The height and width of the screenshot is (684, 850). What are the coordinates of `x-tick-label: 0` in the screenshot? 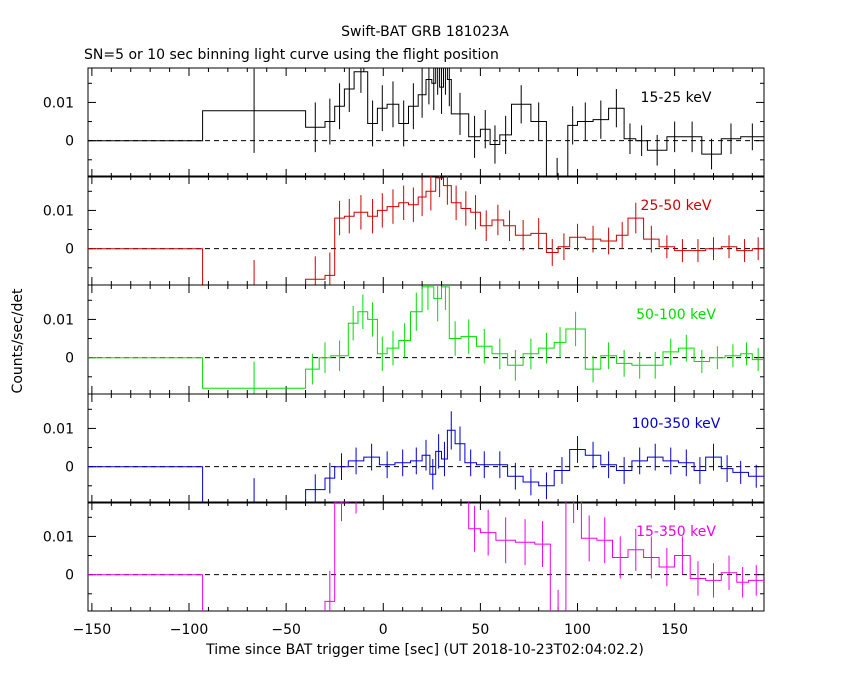 It's located at (383, 630).